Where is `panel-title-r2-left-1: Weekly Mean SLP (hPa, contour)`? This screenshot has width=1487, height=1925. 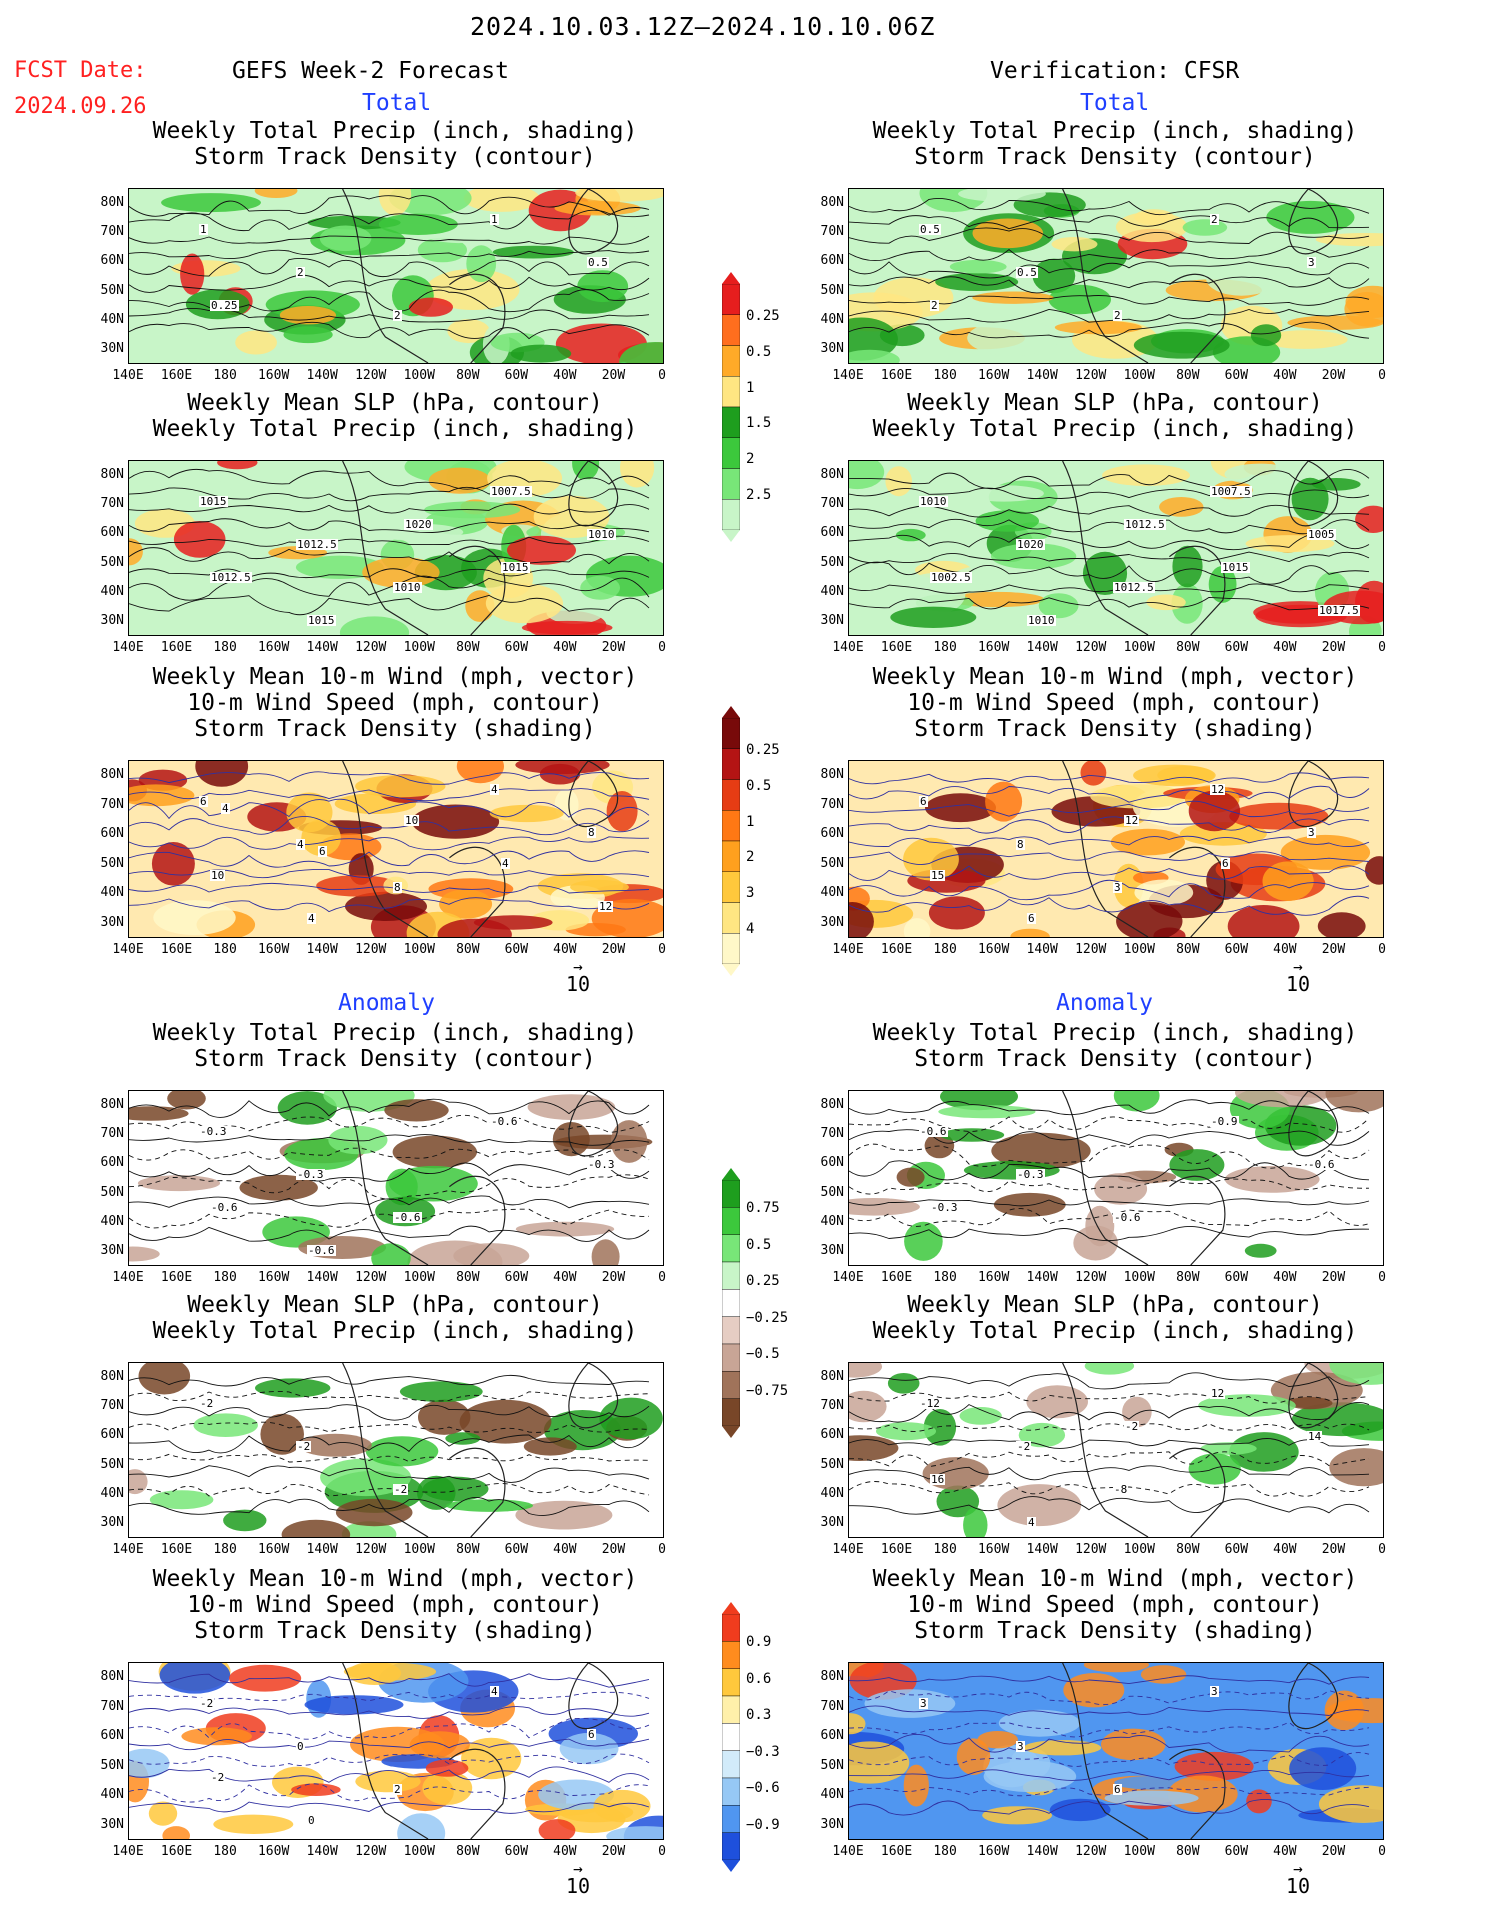 panel-title-r2-left-1: Weekly Mean SLP (hPa, contour) is located at coordinates (395, 403).